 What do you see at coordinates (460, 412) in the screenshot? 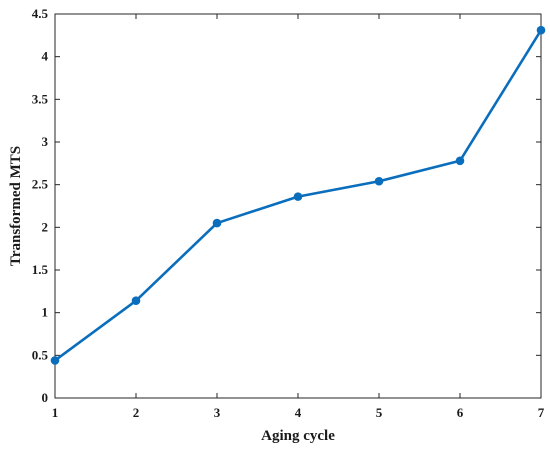
I see `x-tick-label: 6` at bounding box center [460, 412].